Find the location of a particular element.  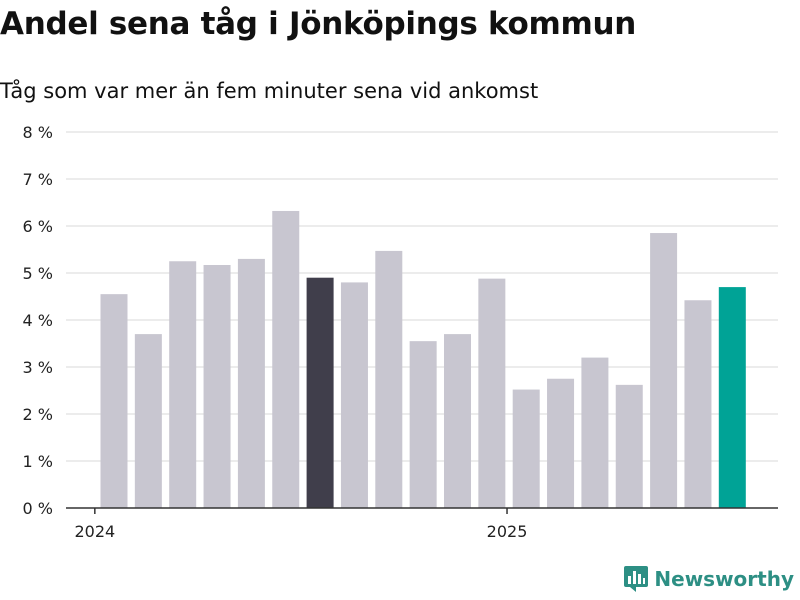

brand: Newsworthy is located at coordinates (709, 579).